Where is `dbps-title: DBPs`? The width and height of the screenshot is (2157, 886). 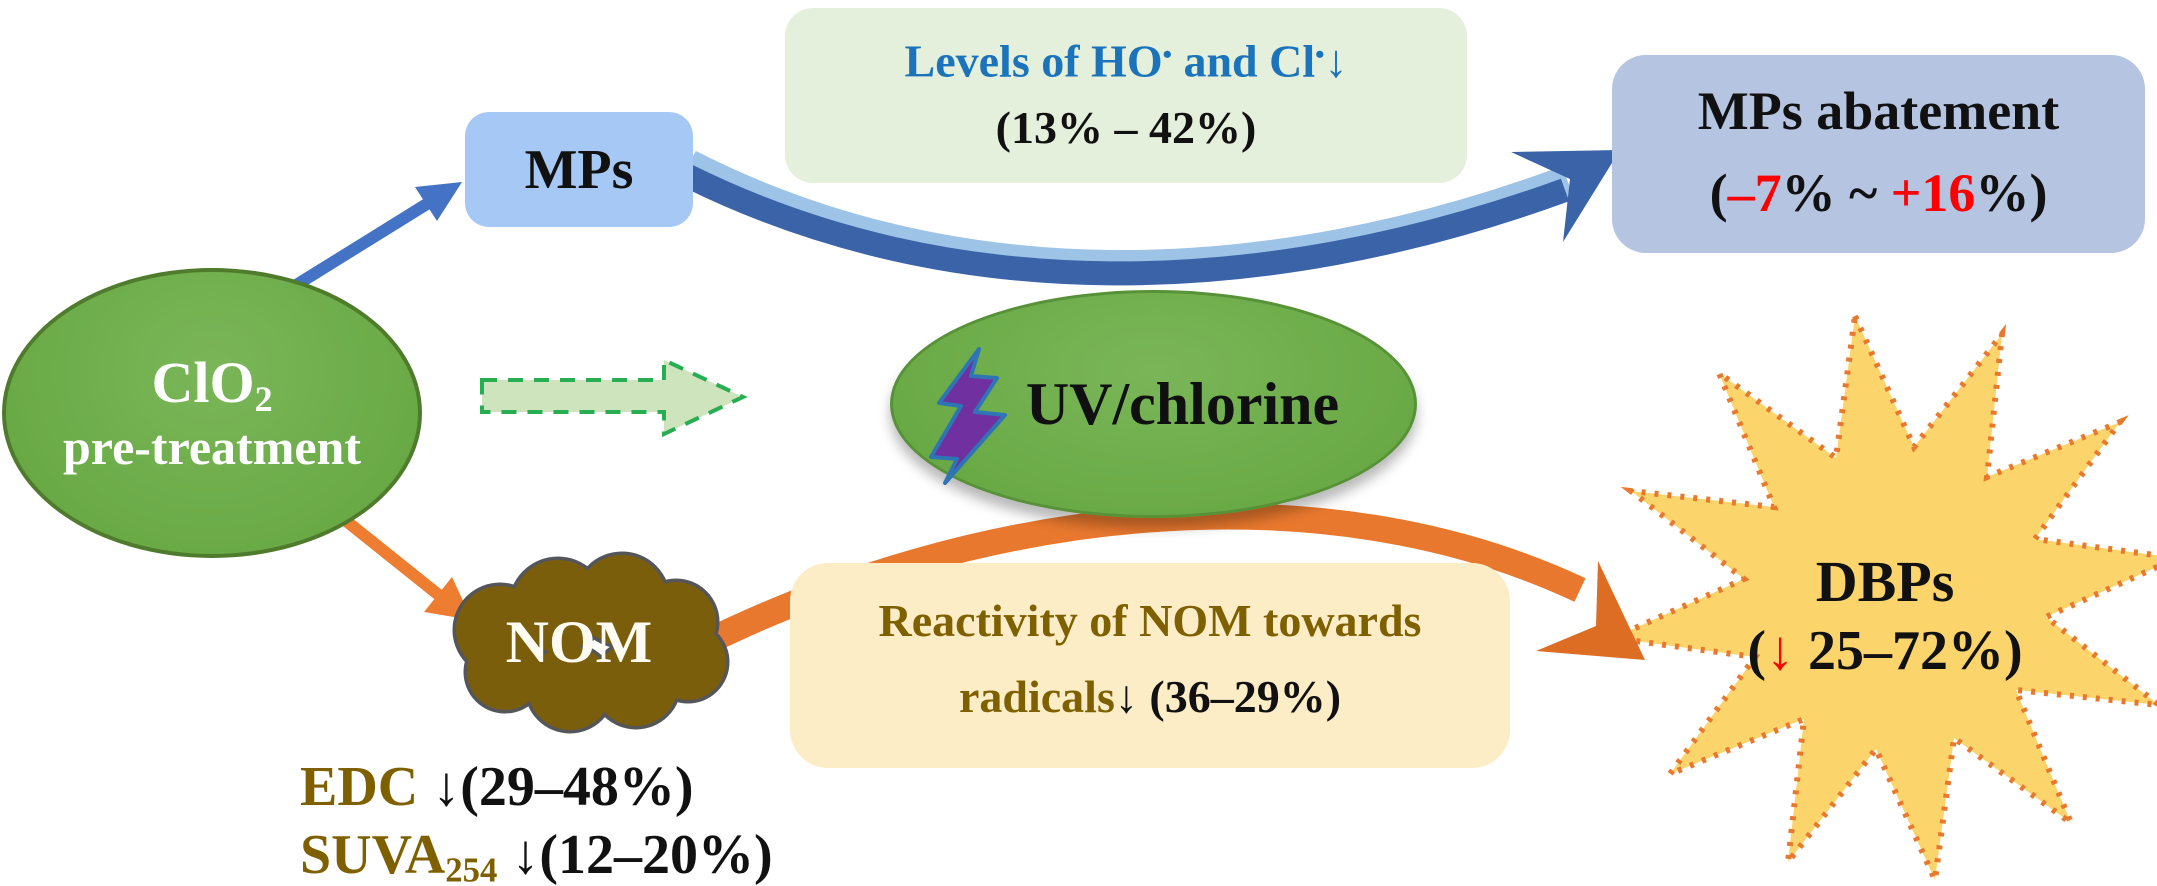 dbps-title: DBPs is located at coordinates (1885, 581).